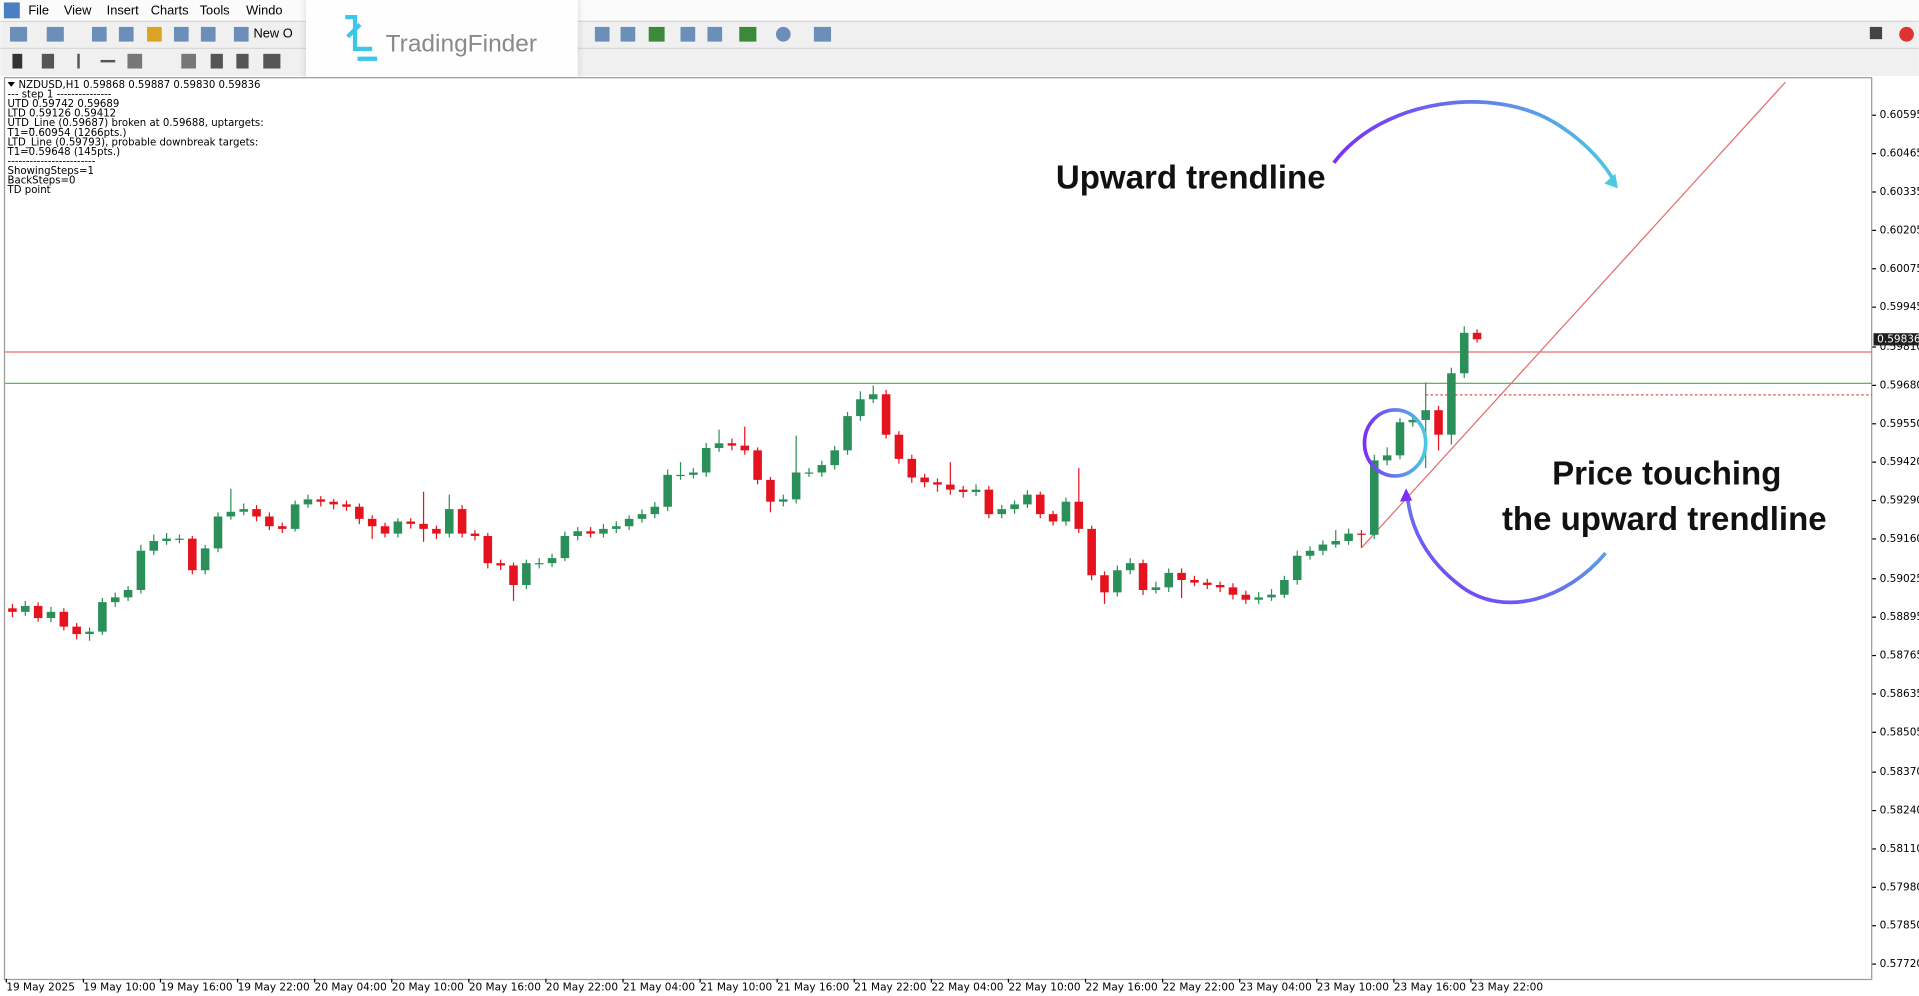 The width and height of the screenshot is (1919, 996). I want to click on x-tick-label: 20 May 16:00, so click(505, 987).